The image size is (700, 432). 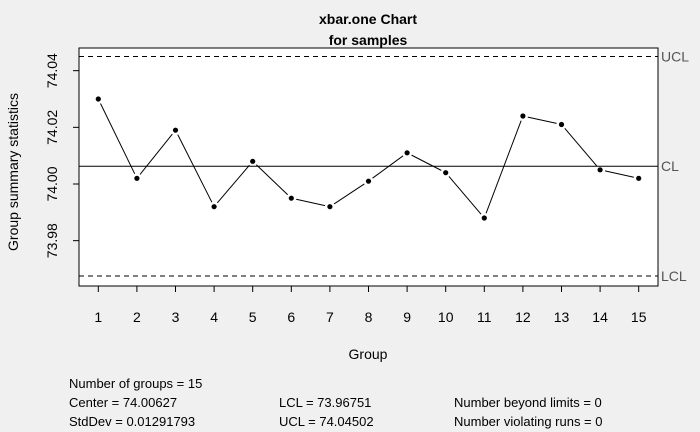 I want to click on x-tick-label: 12, so click(x=523, y=317).